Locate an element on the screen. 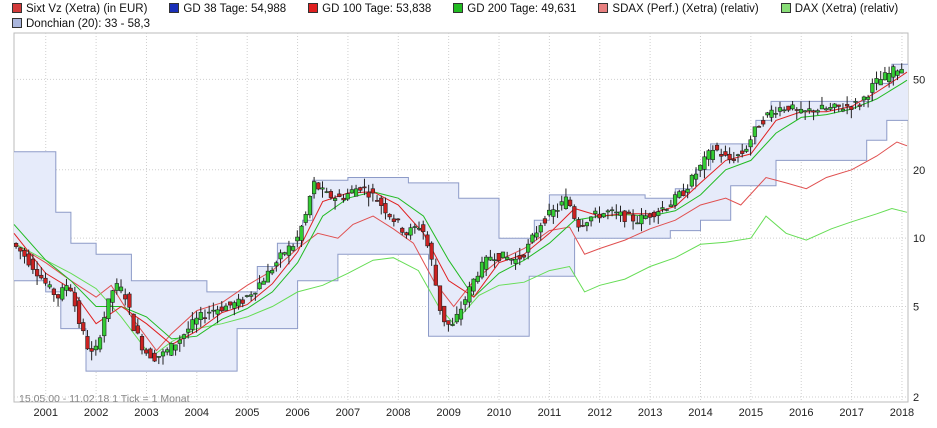 This screenshot has width=937, height=428. legend-item-gd100: GD 100 Tage: 53,838 is located at coordinates (369, 9).